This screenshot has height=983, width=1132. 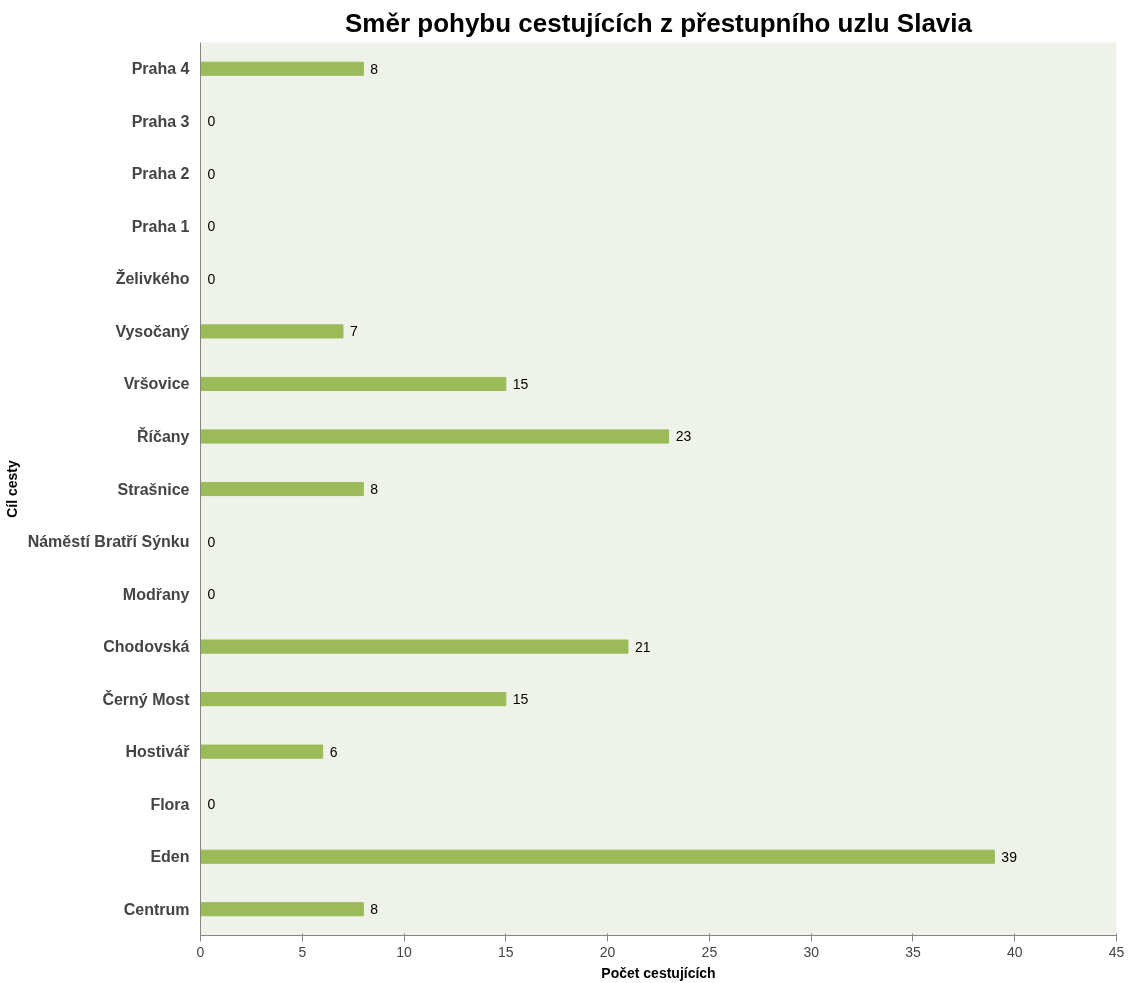 What do you see at coordinates (160, 174) in the screenshot?
I see `y-tick-label: Praha 2` at bounding box center [160, 174].